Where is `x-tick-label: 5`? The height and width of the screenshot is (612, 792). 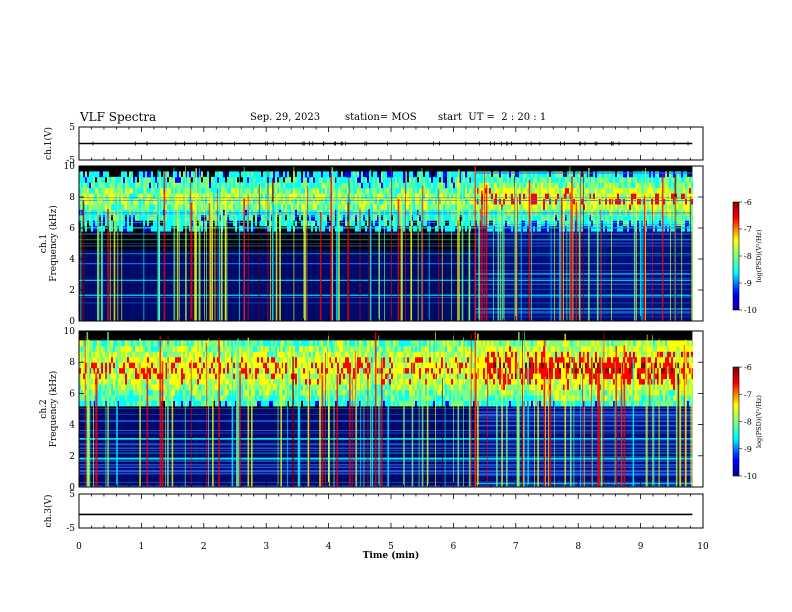 x-tick-label: 5 is located at coordinates (391, 547).